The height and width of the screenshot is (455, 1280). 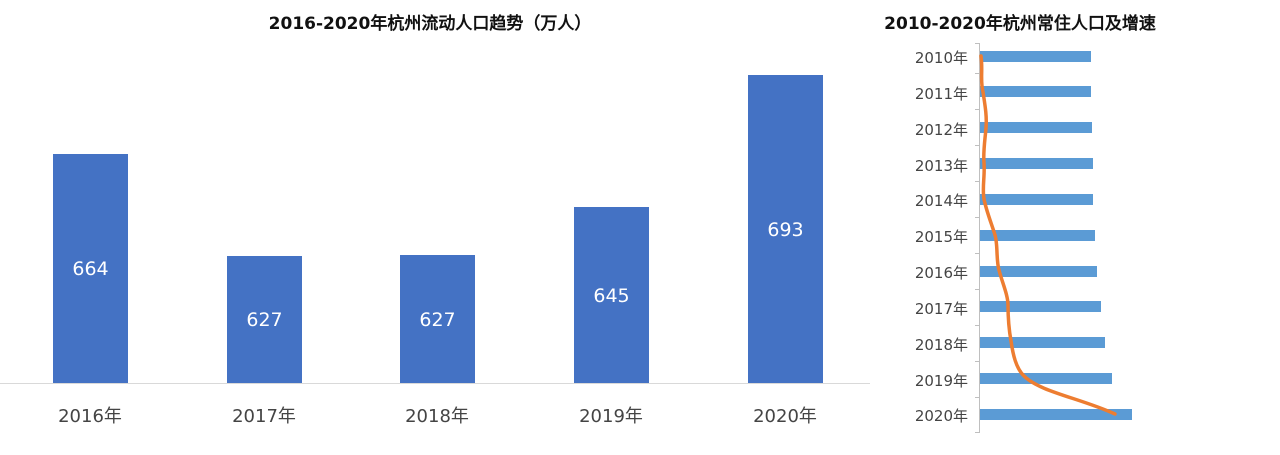 I want to click on hbar-2011, so click(x=1035, y=91).